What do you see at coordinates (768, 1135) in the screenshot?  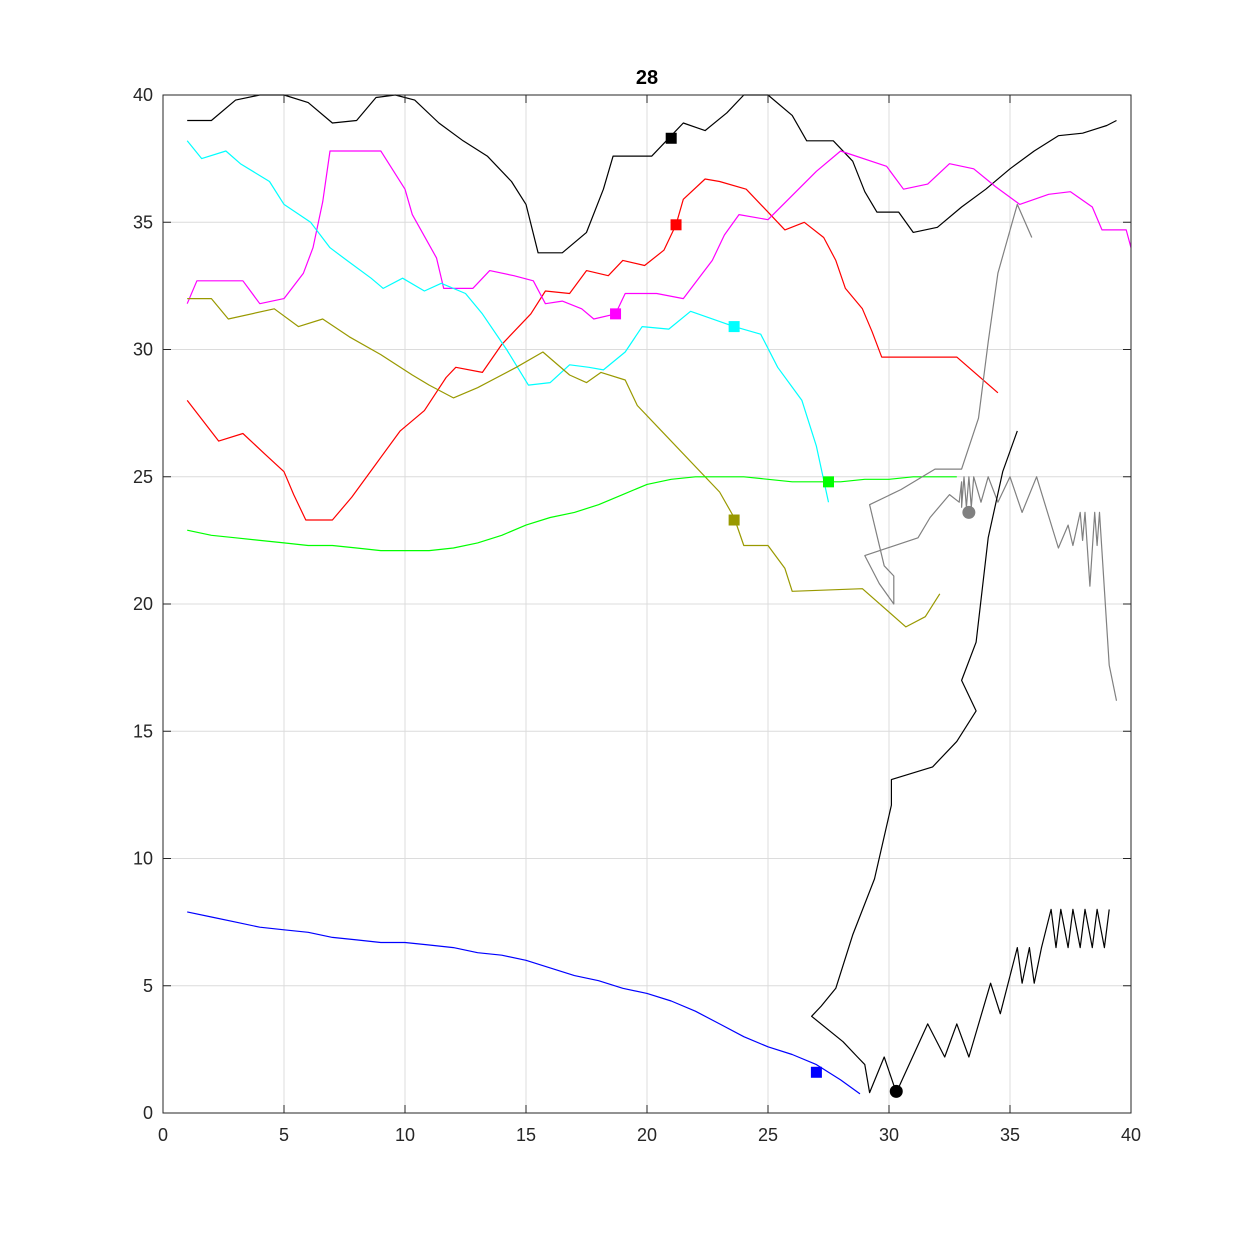 I see `x-tick-label: 25` at bounding box center [768, 1135].